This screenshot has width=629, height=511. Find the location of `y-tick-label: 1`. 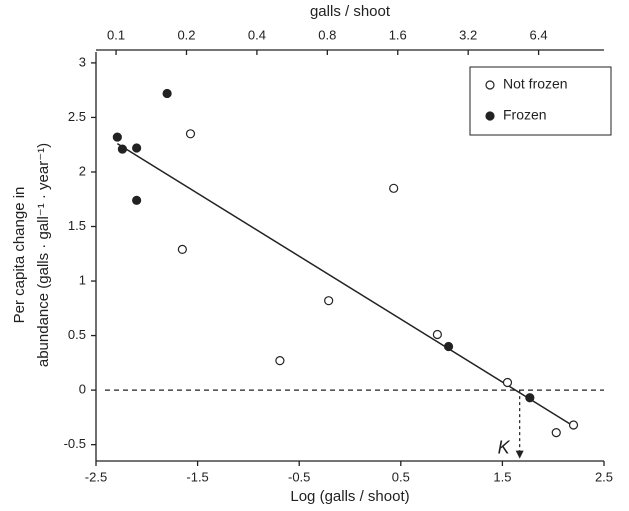

y-tick-label: 1 is located at coordinates (82, 279).